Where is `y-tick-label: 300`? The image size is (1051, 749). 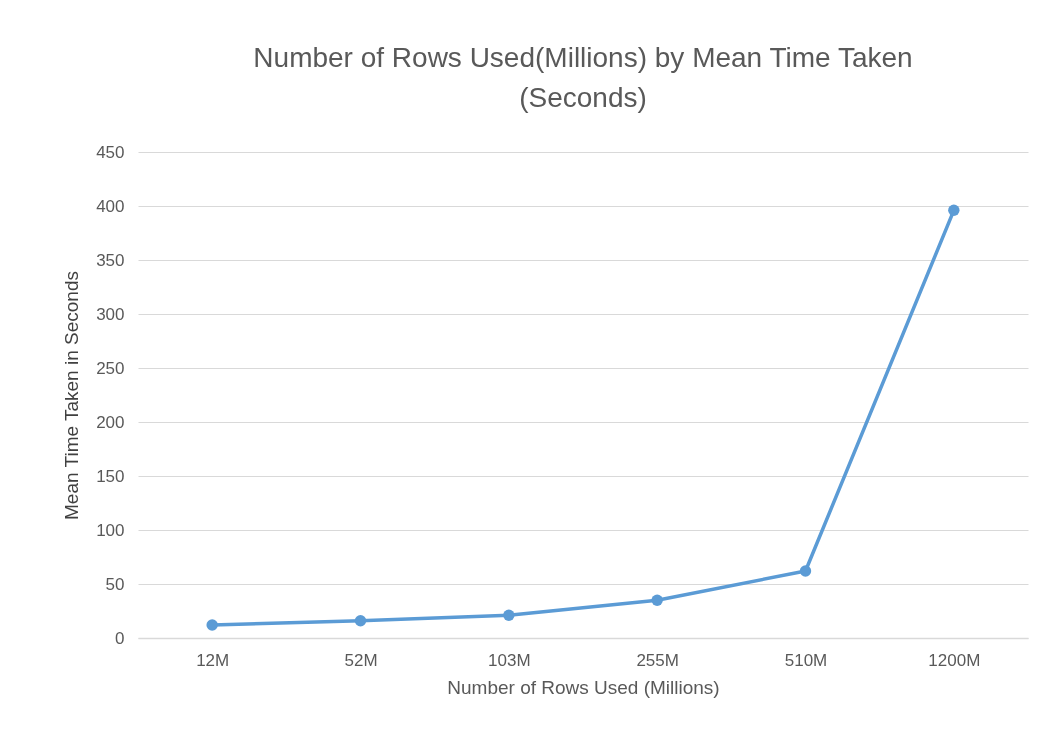
y-tick-label: 300 is located at coordinates (110, 314).